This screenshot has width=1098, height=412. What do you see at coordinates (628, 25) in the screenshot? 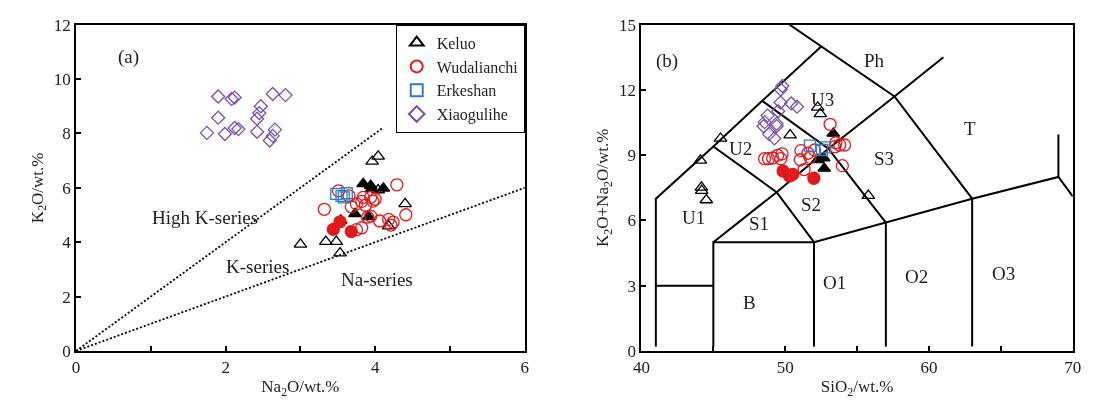
I see `y-tick-label: 15` at bounding box center [628, 25].